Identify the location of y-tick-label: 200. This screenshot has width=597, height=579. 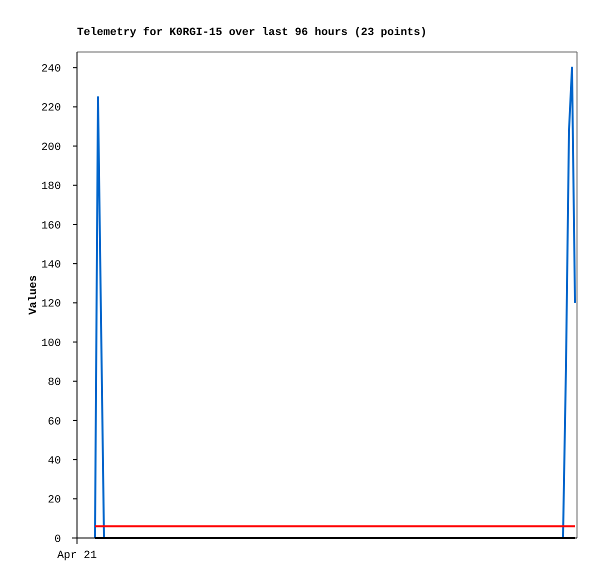
(51, 148).